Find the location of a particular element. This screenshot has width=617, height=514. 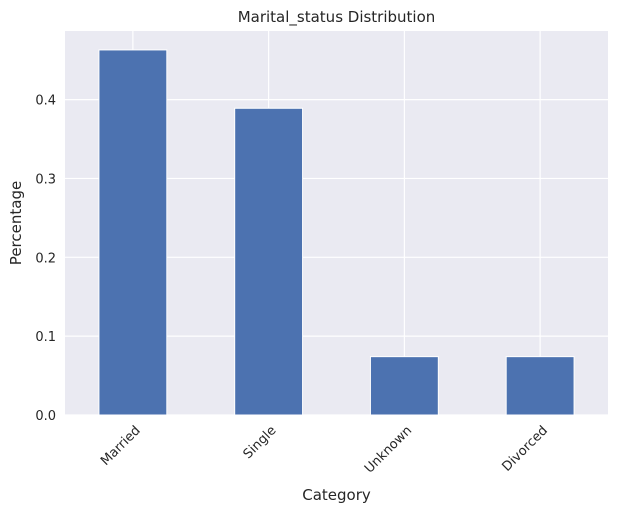

bar-single is located at coordinates (269, 261).